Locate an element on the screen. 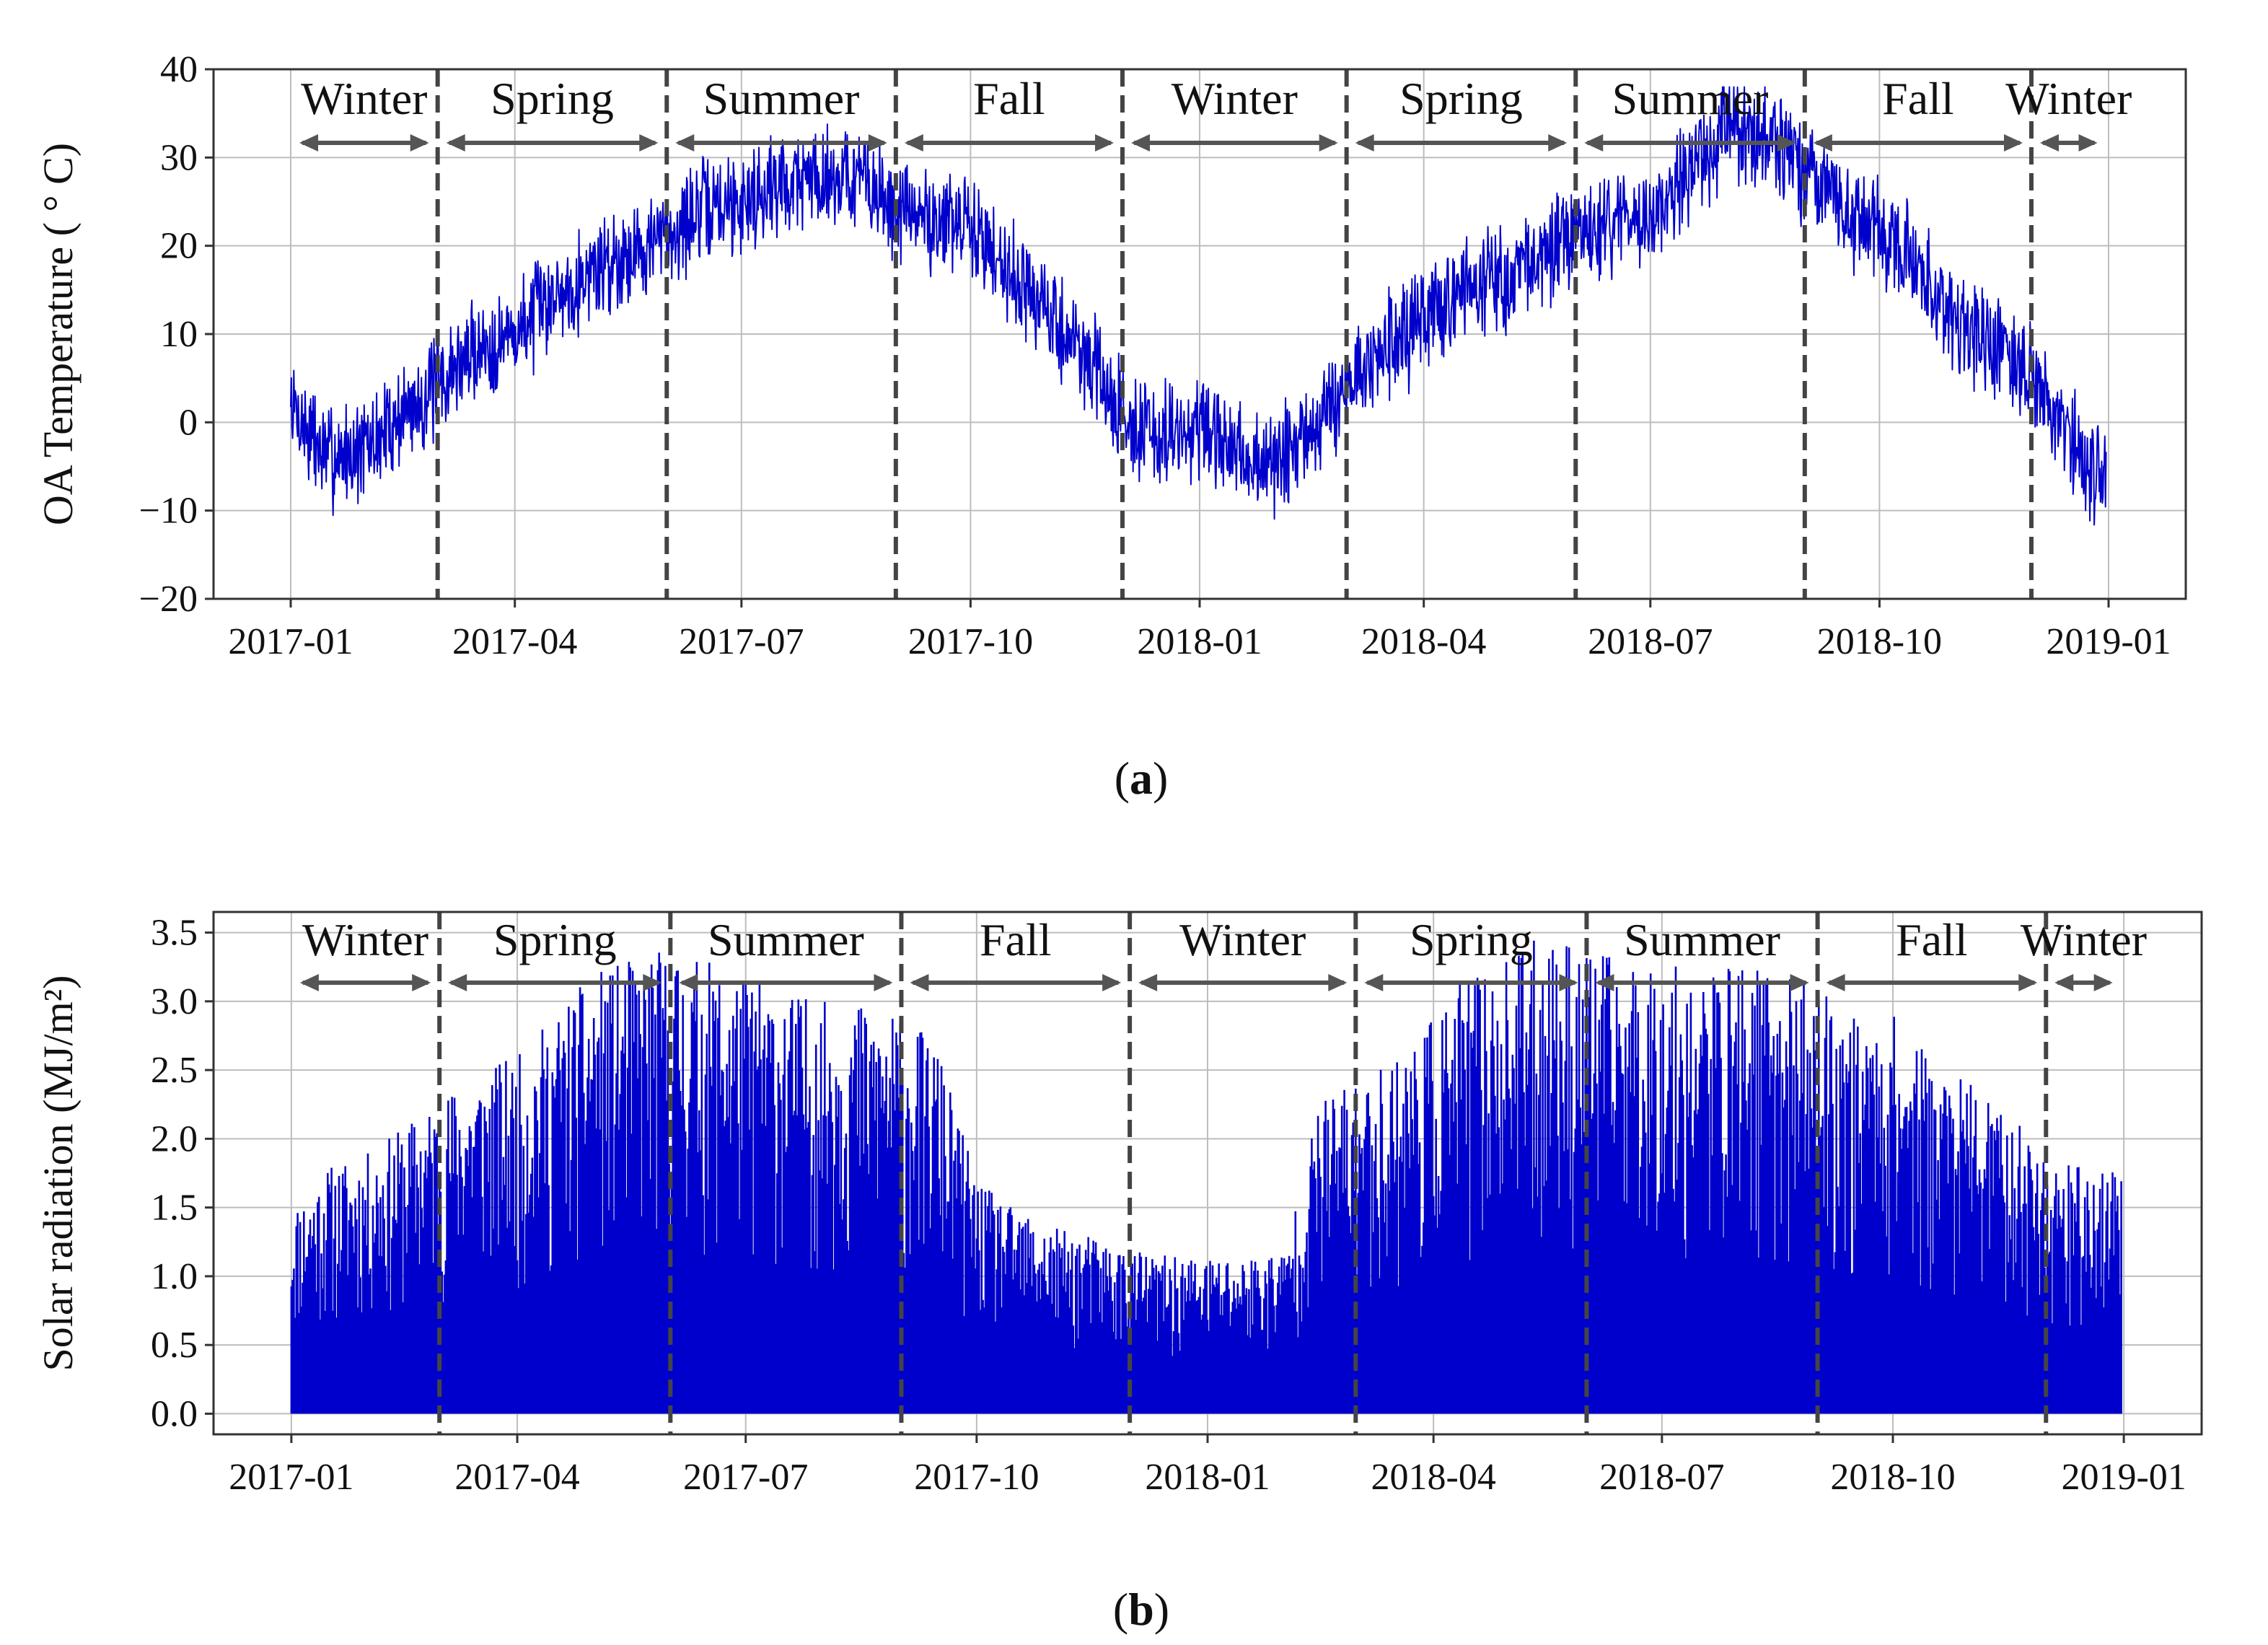 Image resolution: width=2268 pixels, height=1645 pixels. y-tick-label: 10 is located at coordinates (179, 334).